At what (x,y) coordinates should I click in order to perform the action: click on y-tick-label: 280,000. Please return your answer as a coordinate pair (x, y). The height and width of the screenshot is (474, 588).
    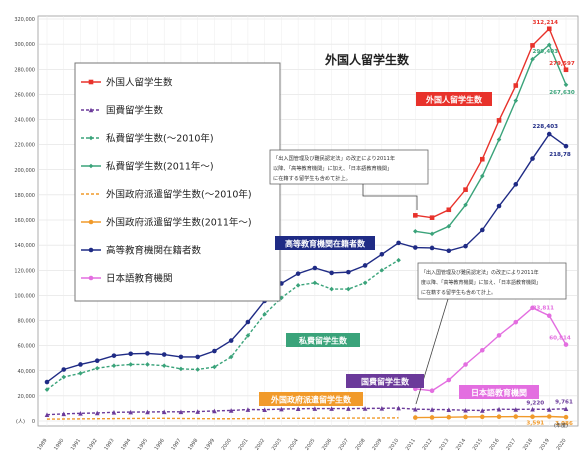
    Looking at the image, I should click on (24, 70).